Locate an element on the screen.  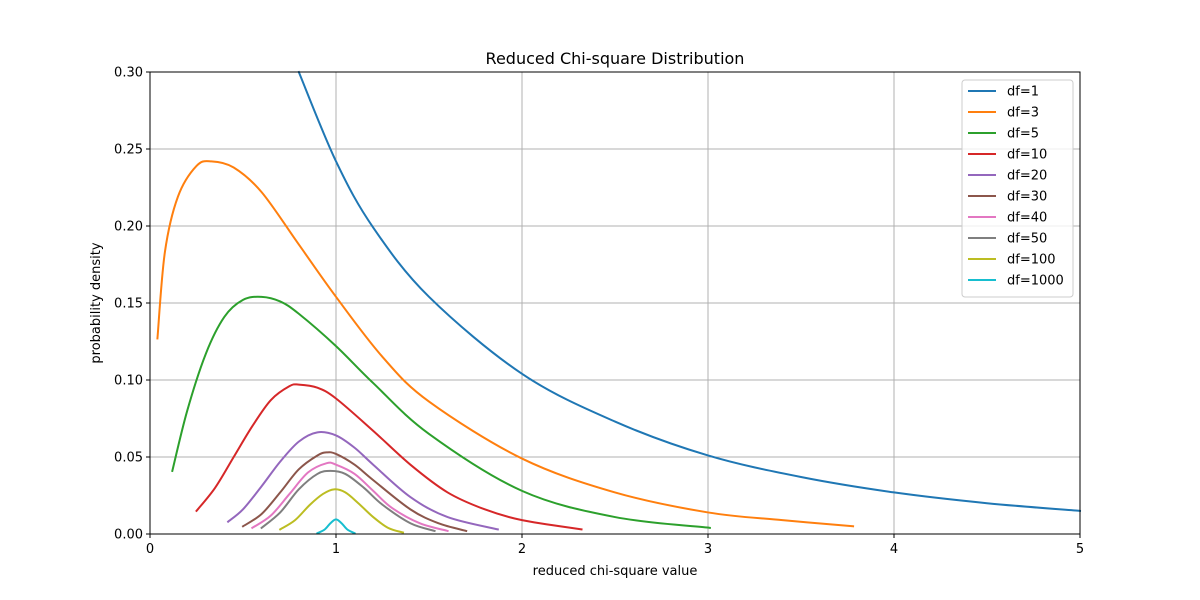
x-axis-label: reduced chi-square value is located at coordinates (615, 571).